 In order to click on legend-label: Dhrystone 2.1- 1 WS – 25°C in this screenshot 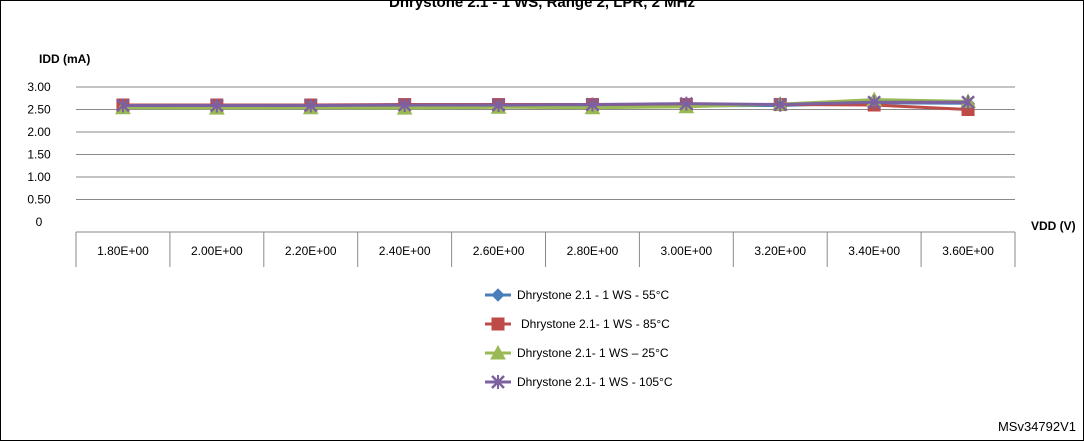, I will do `click(593, 353)`.